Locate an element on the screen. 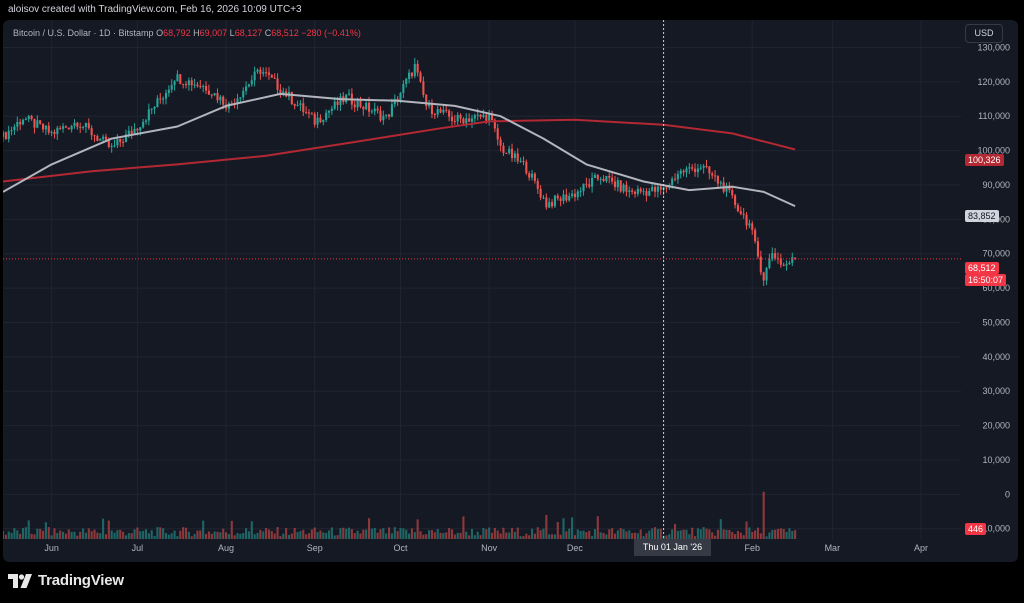 Image resolution: width=1024 pixels, height=603 pixels. time-axis-label: Jun is located at coordinates (51, 548).